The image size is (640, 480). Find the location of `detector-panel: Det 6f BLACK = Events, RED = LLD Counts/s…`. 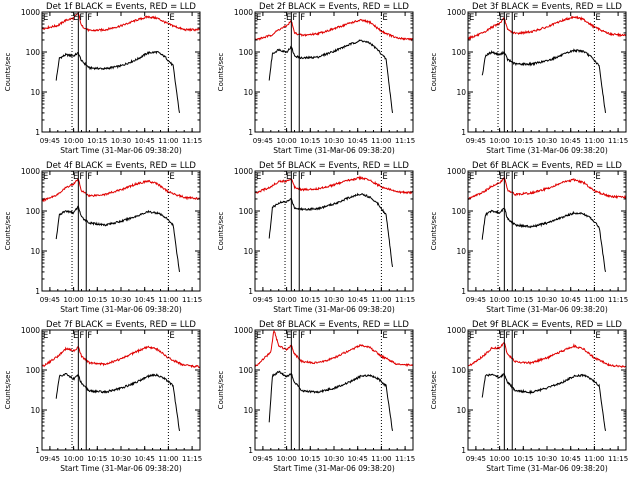

detector-panel: Det 6f BLACK = Events, RED = LLD Counts/s… is located at coordinates (529, 237).